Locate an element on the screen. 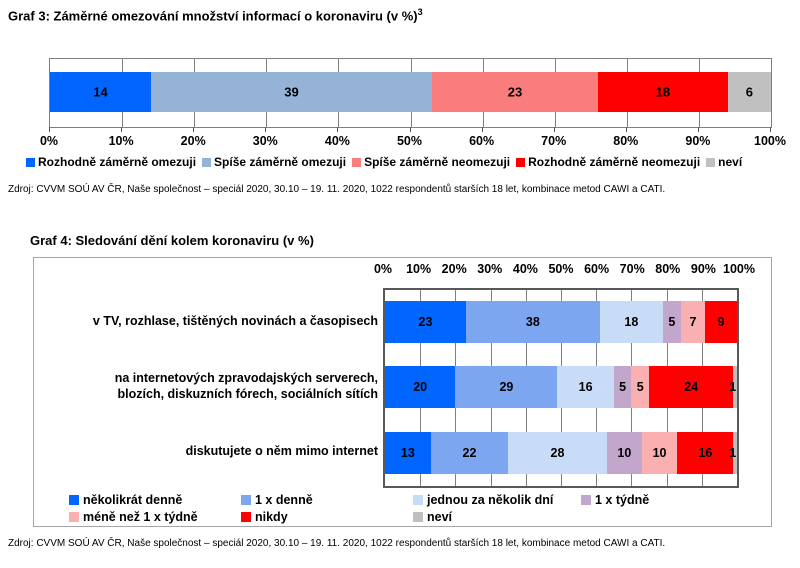  bar-value-label: 7 is located at coordinates (693, 322).